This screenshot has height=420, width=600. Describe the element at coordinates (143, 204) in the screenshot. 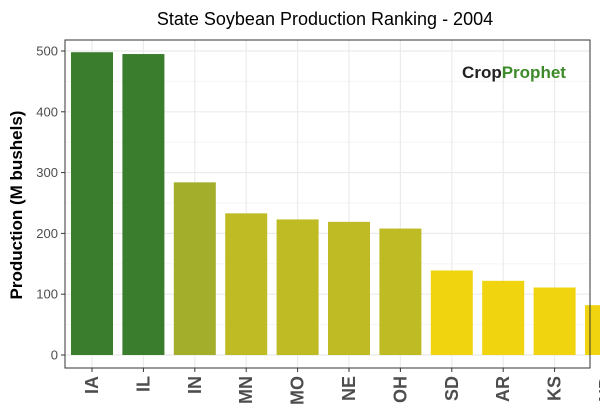

I see `bar-il` at that location.